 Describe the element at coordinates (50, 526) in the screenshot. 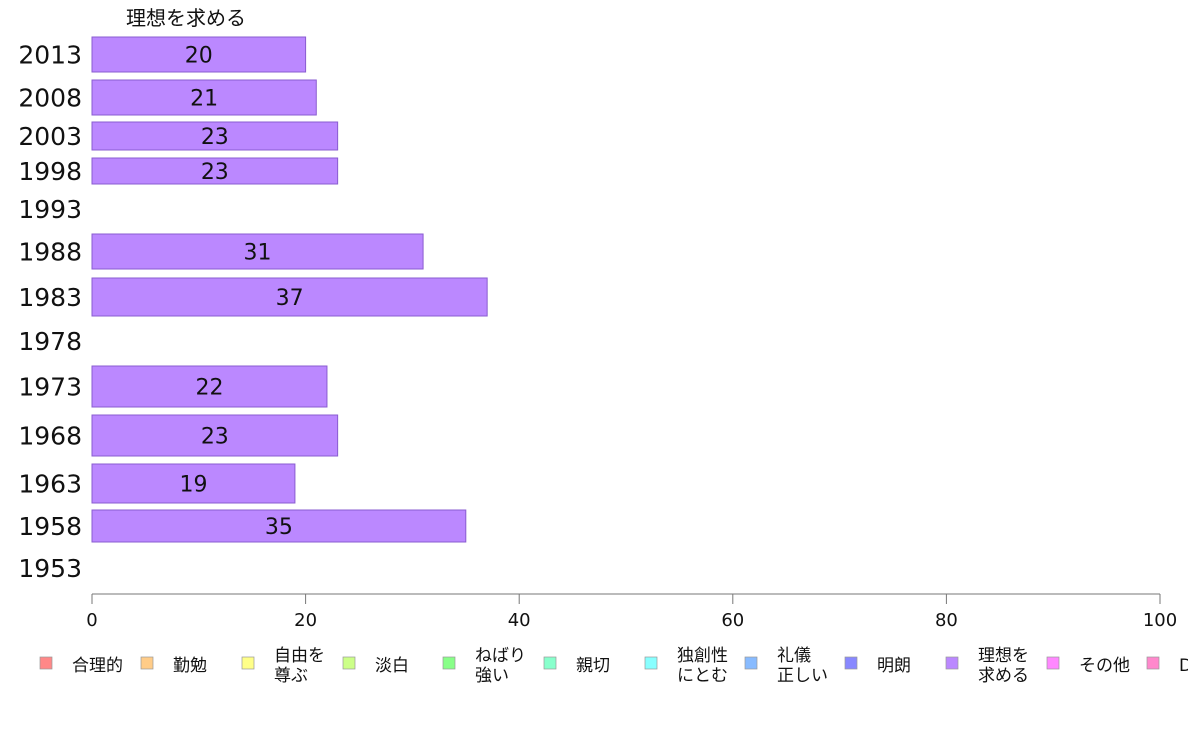

I see `y-tick-label: 1958` at that location.